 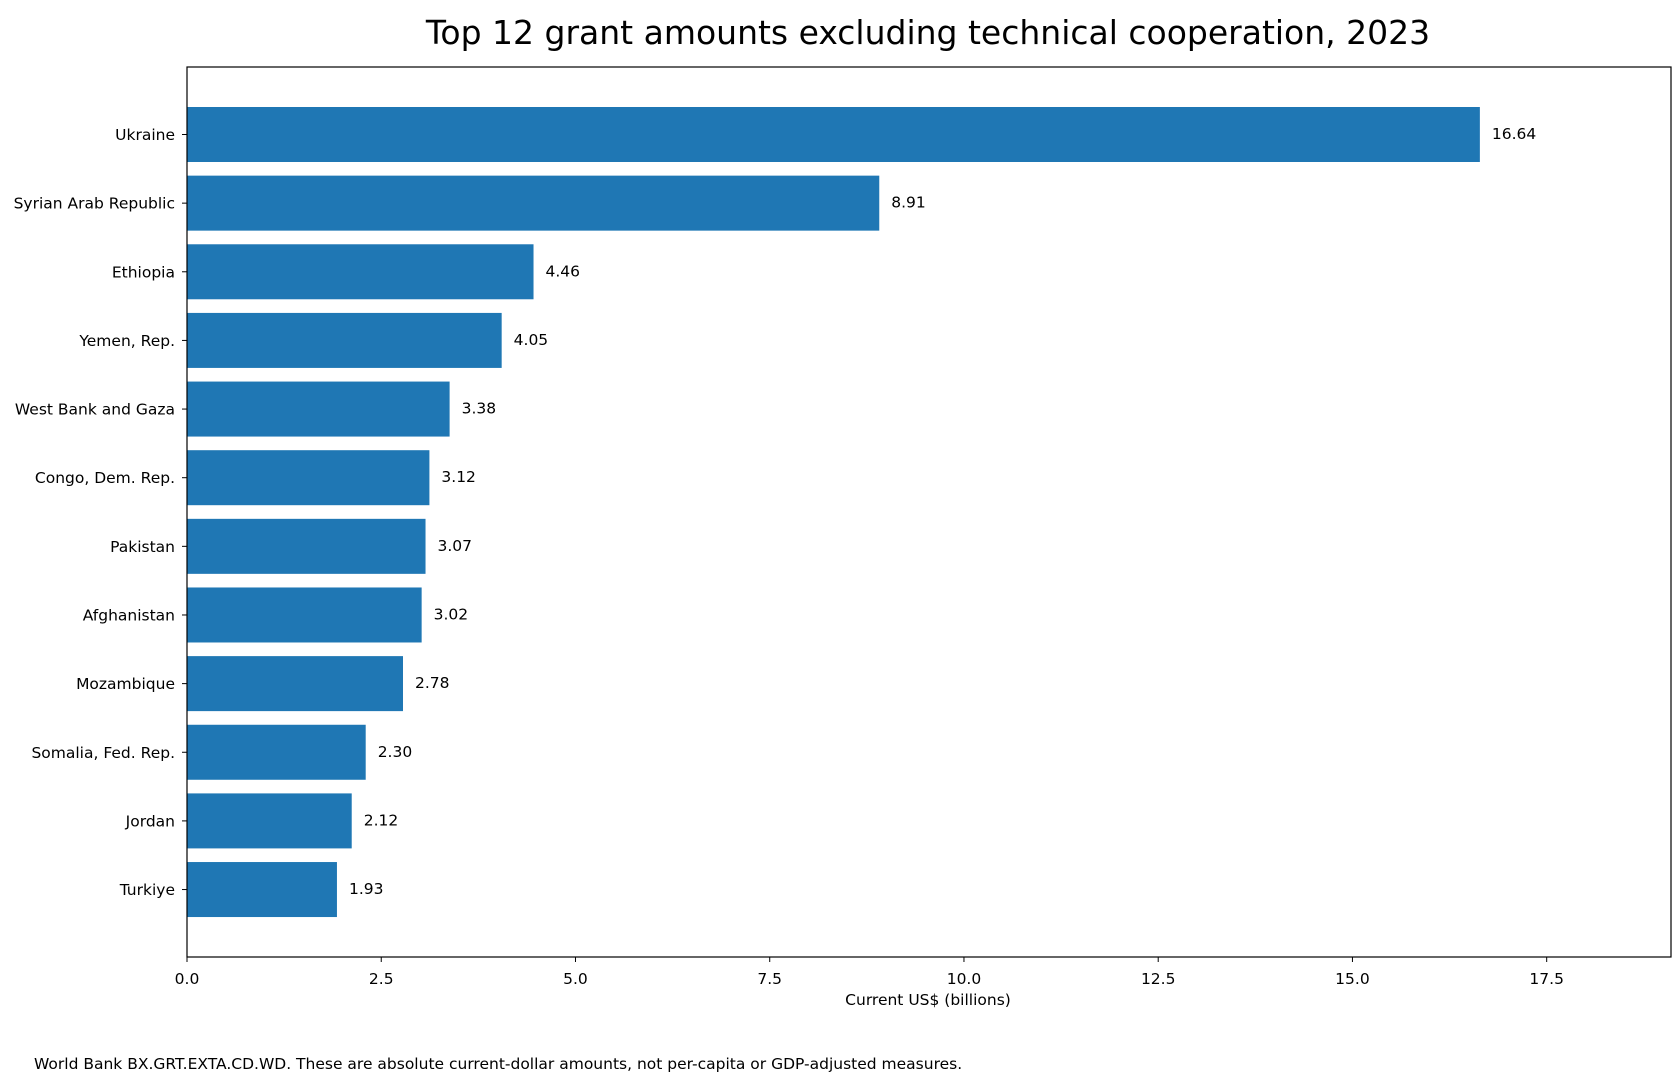 What do you see at coordinates (262, 890) in the screenshot?
I see `bar-turkiye` at bounding box center [262, 890].